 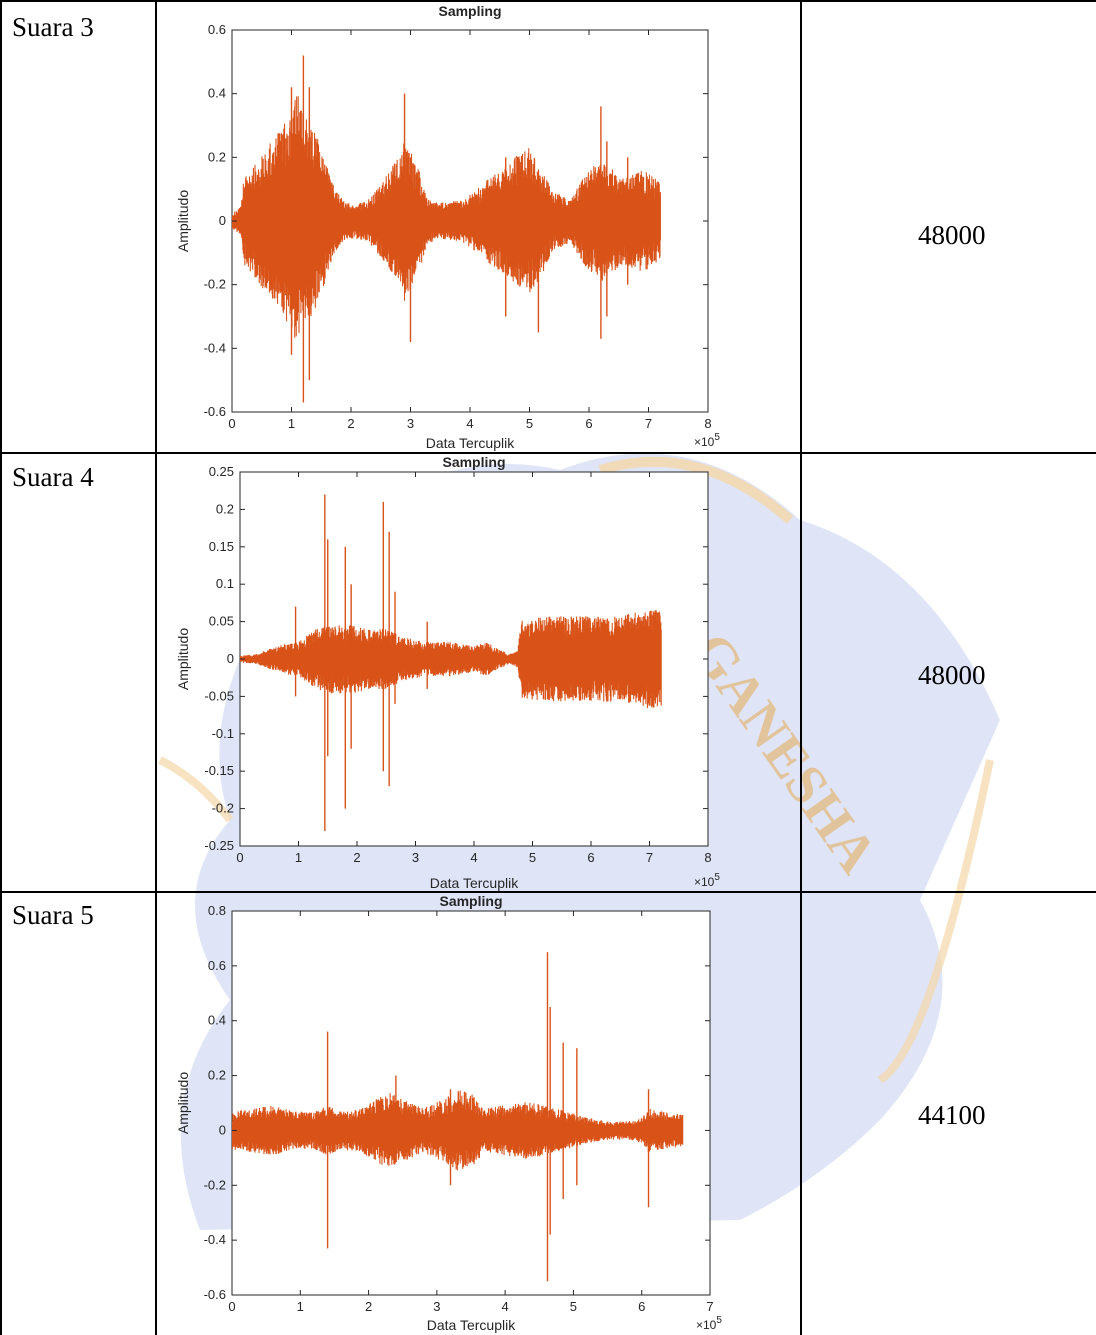 I want to click on y-tick-label: 0.1, so click(x=225, y=583).